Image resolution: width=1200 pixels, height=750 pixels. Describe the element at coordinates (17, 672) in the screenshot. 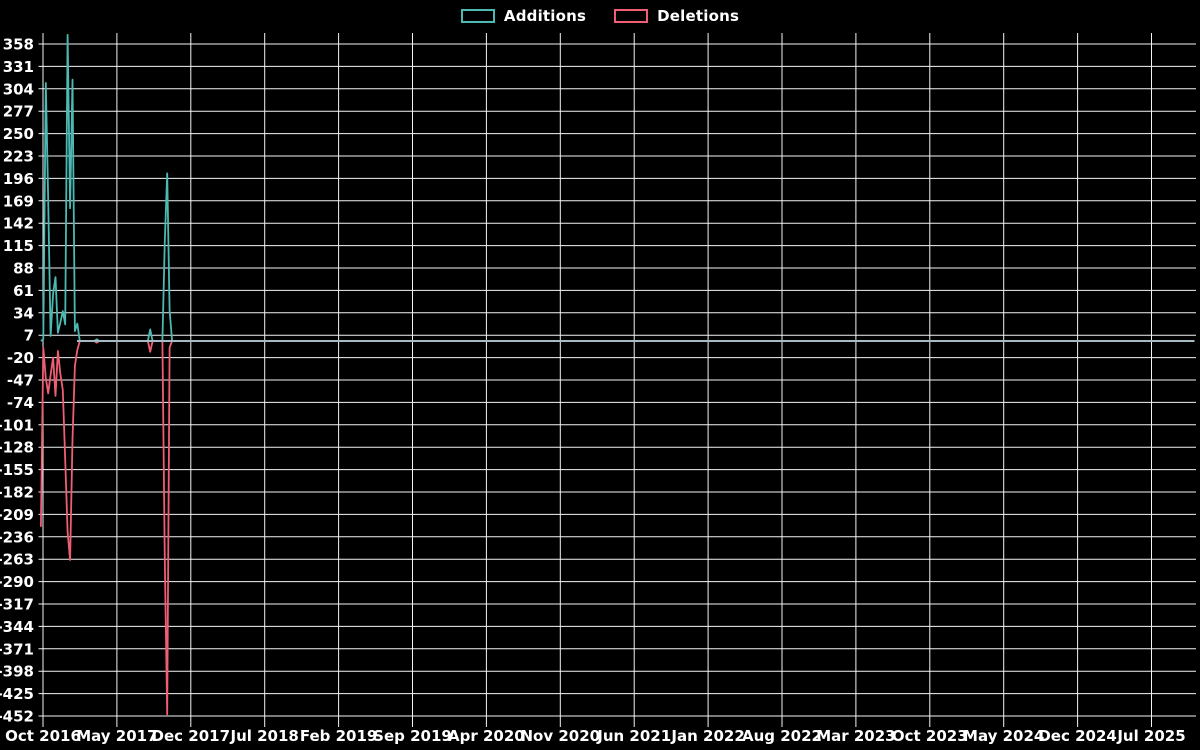

I see `y-tick-label: -398` at that location.